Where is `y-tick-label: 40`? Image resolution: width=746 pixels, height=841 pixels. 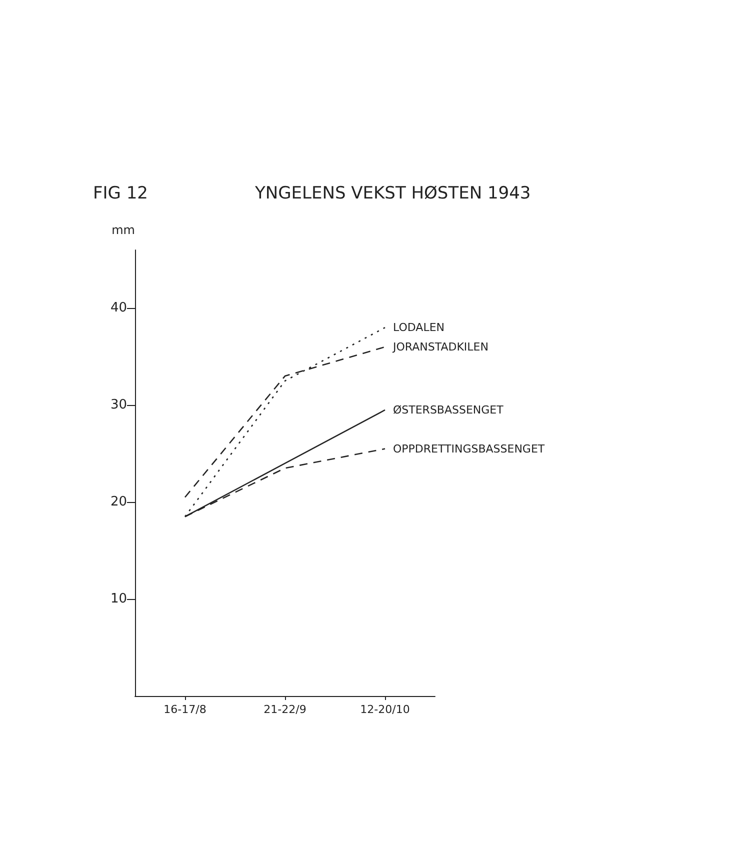
y-tick-label: 40 is located at coordinates (118, 308).